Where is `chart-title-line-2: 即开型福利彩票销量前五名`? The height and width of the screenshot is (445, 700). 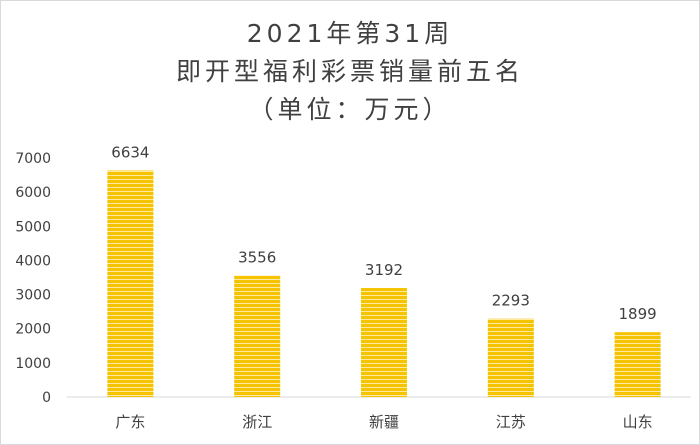 chart-title-line-2: 即开型福利彩票销量前五名 is located at coordinates (349, 71).